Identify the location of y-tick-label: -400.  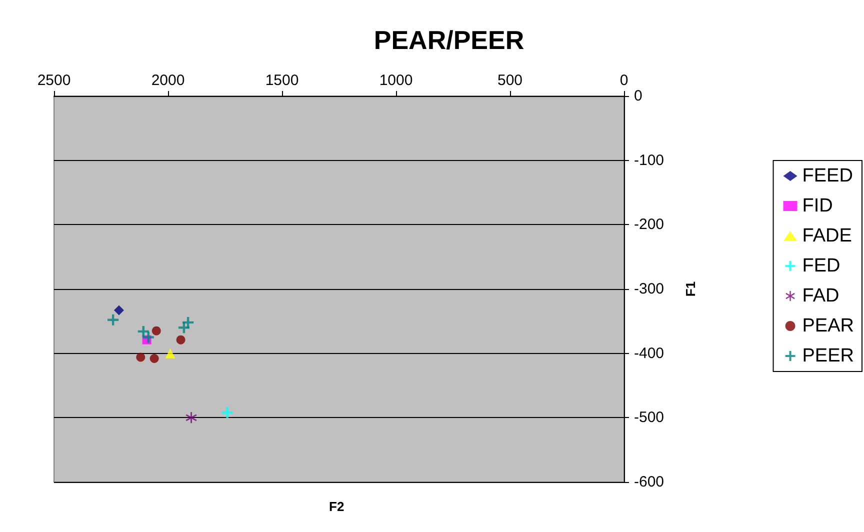
(649, 353).